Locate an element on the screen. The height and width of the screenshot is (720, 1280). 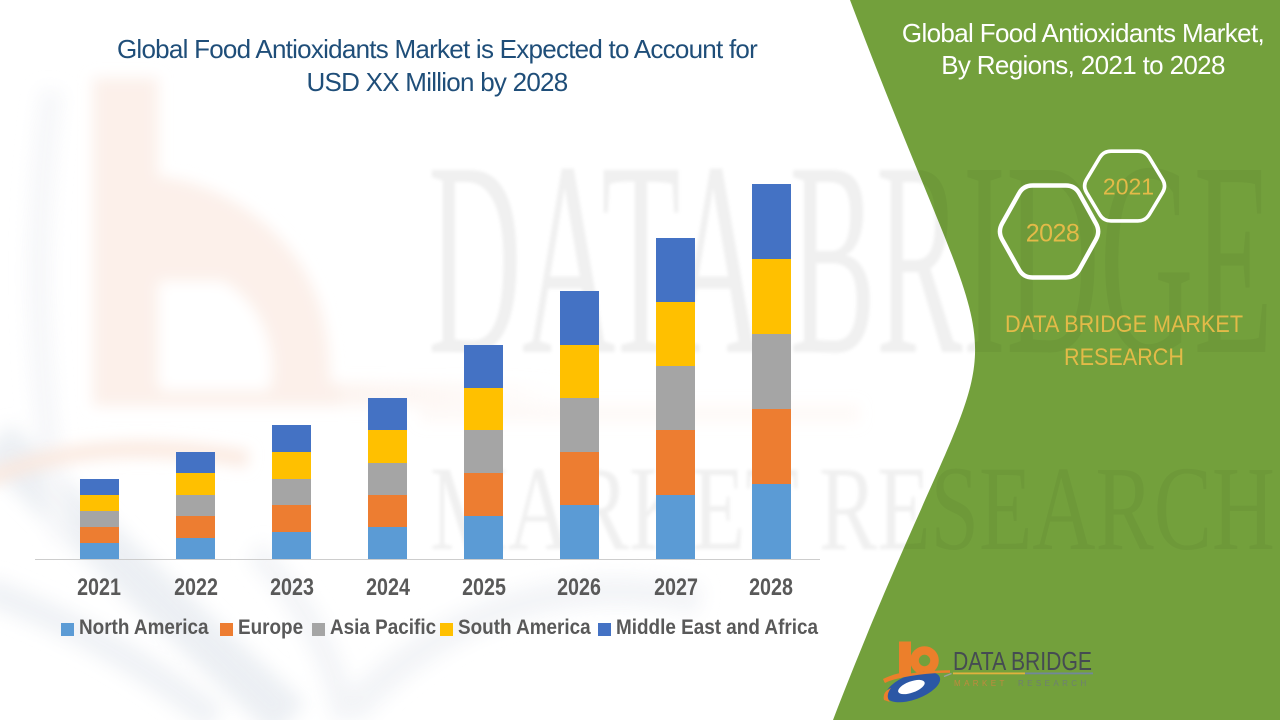
svg-text: DATA BRIDGE is located at coordinates (1022, 661).